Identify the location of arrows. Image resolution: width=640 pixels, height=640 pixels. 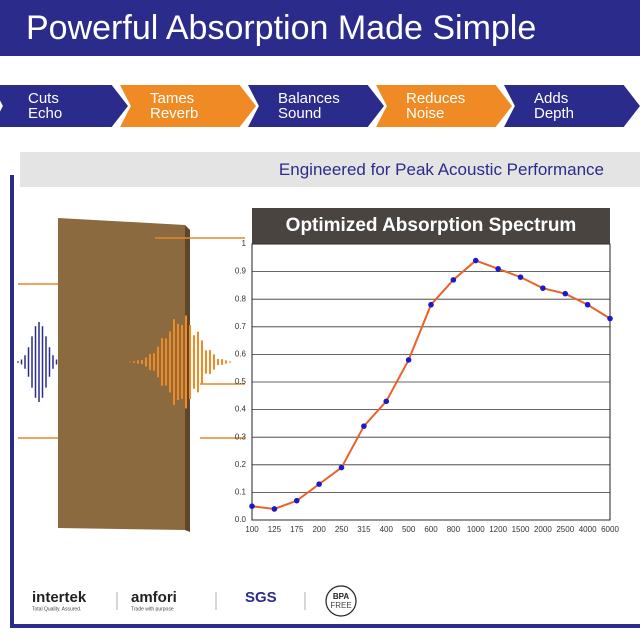
(131, 338).